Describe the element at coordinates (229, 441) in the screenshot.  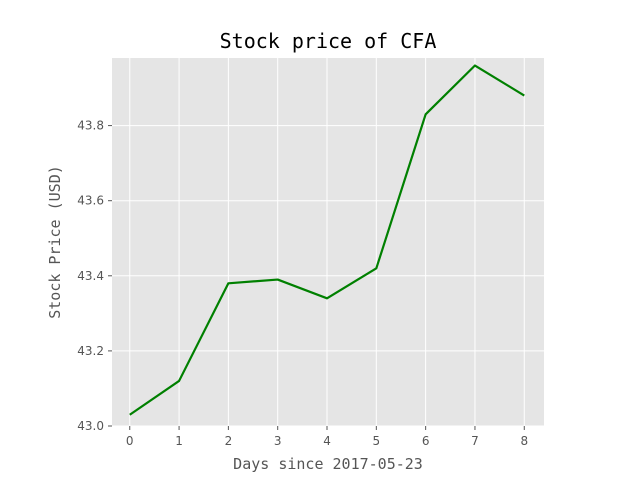
I see `x-tick-label: 2` at that location.